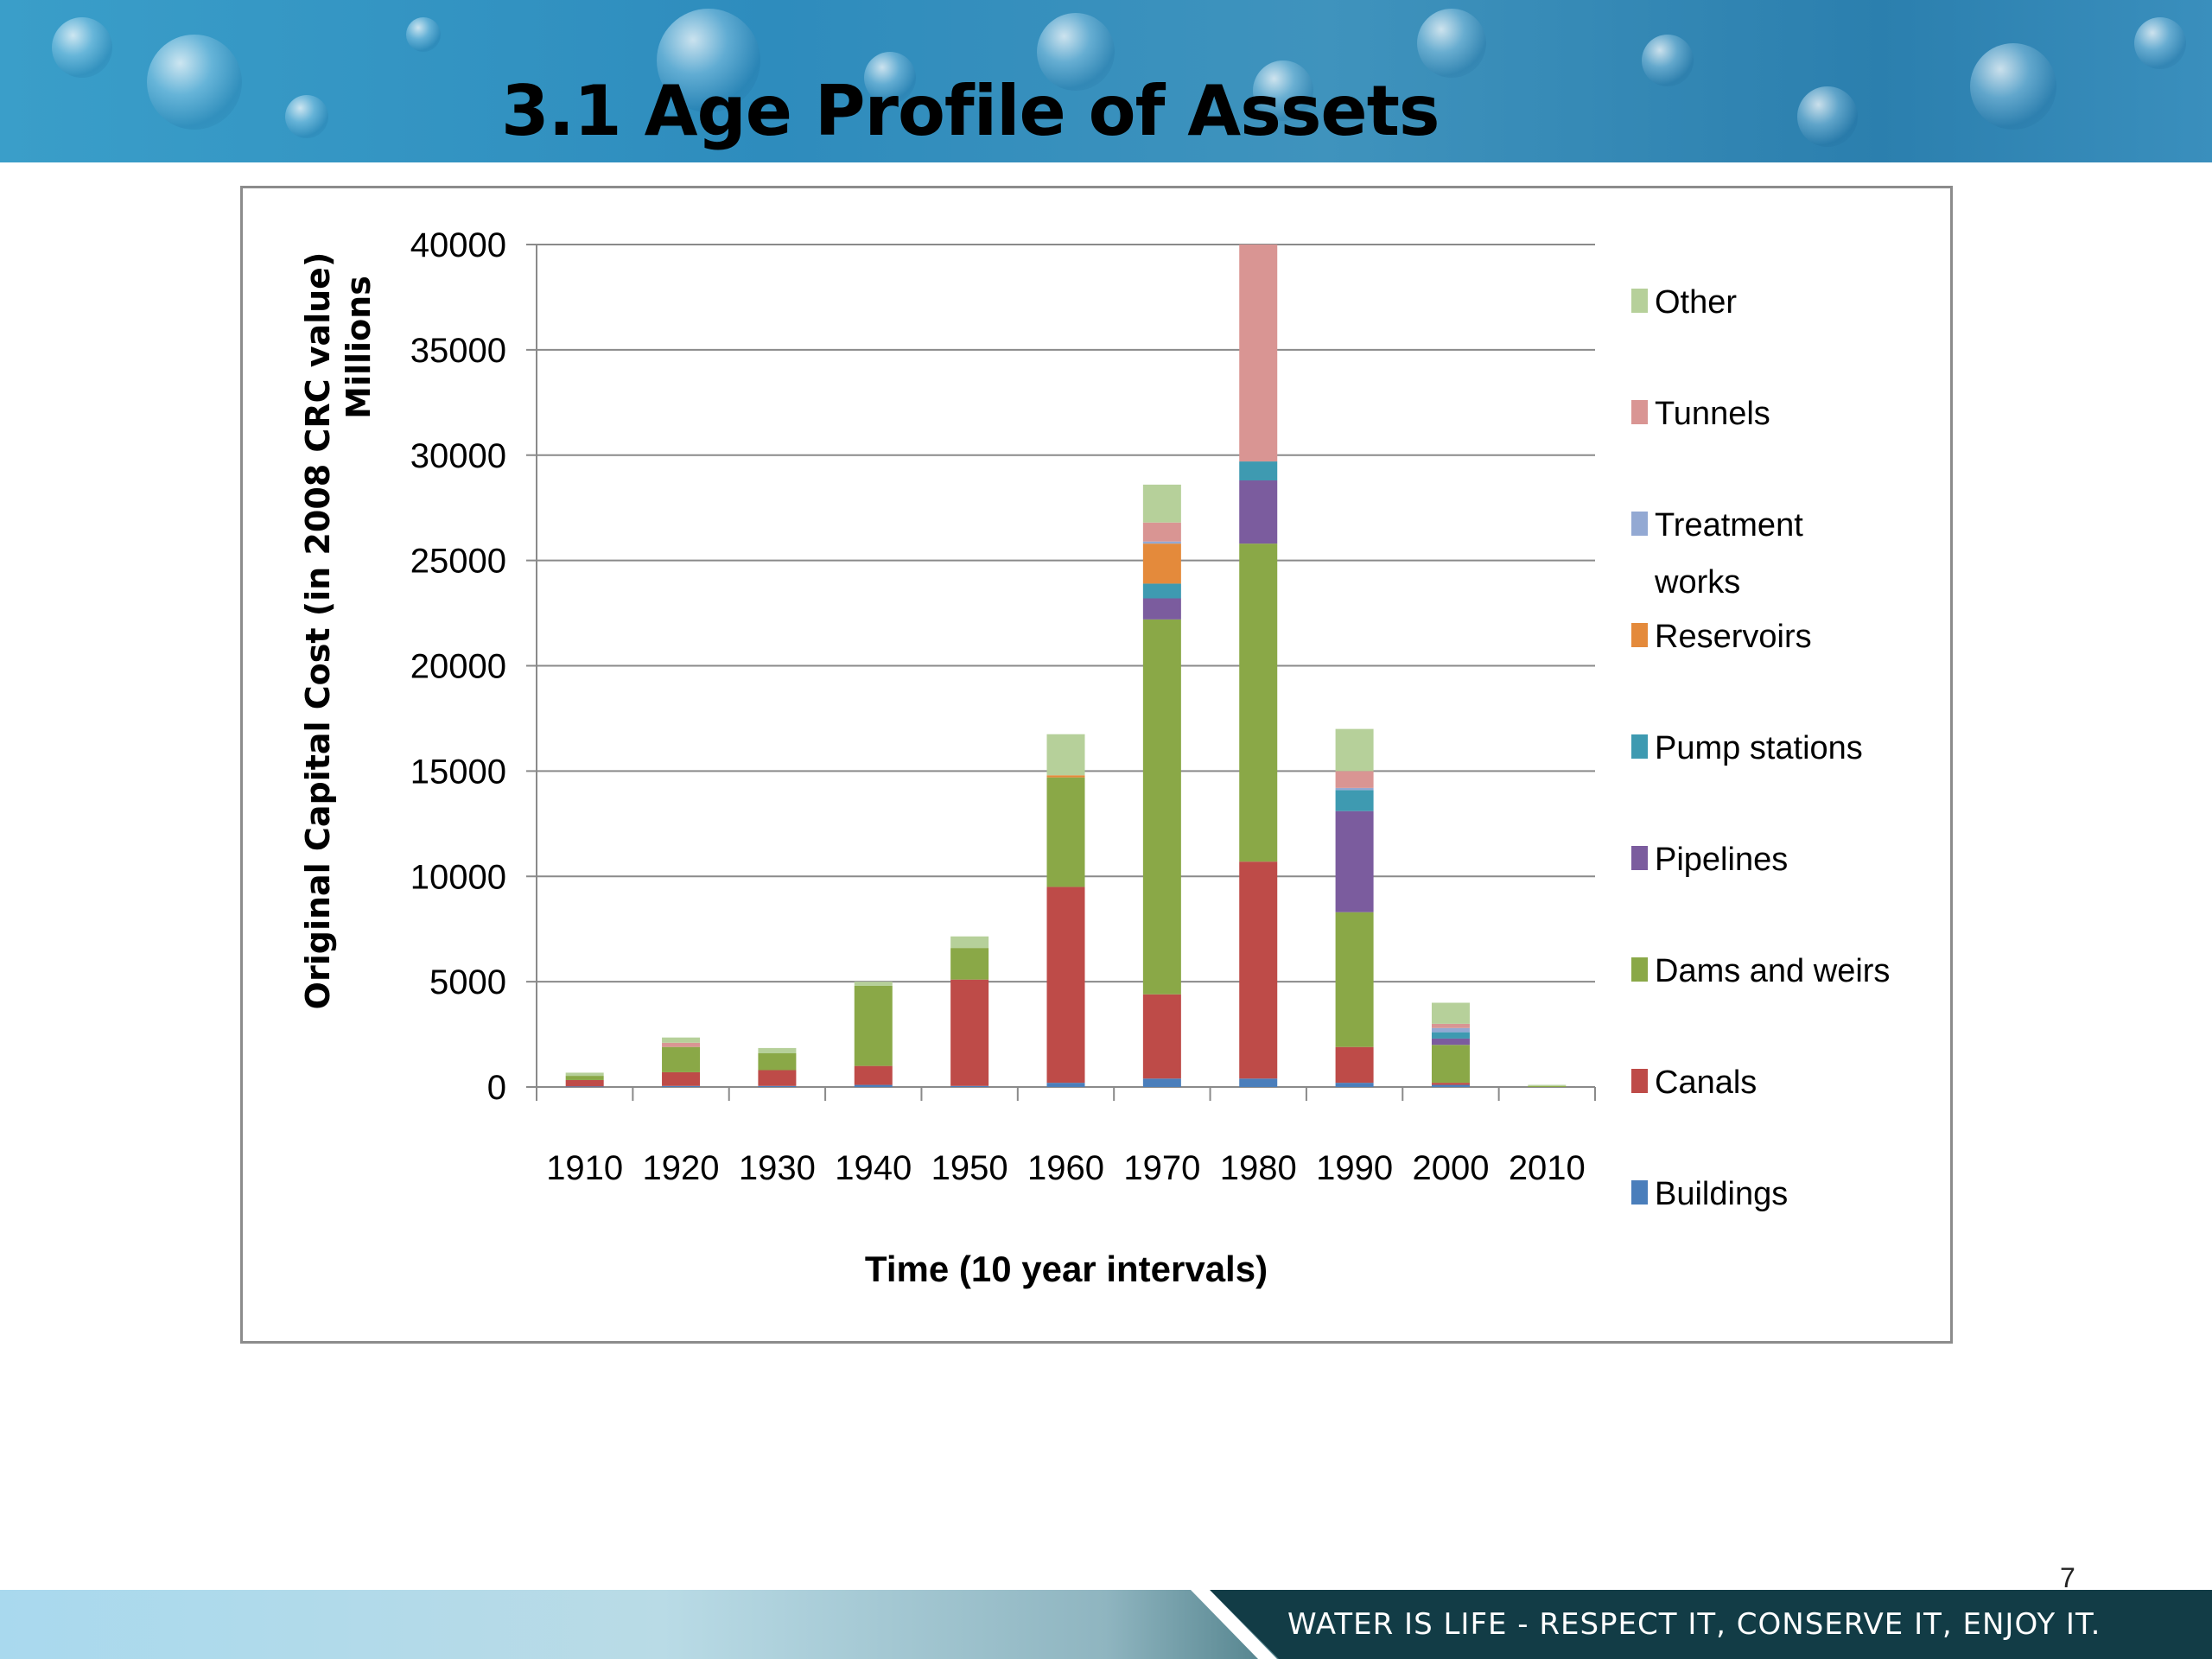  Describe the element at coordinates (458, 772) in the screenshot. I see `y-tick-label: 15000` at that location.